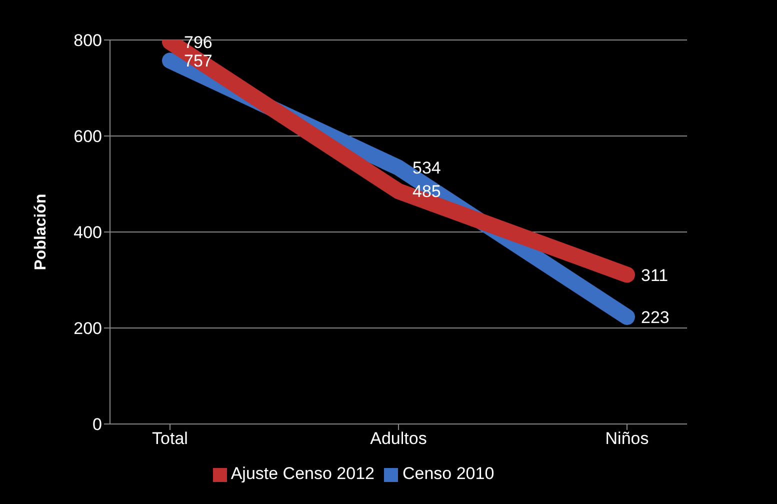 The width and height of the screenshot is (777, 504). What do you see at coordinates (654, 275) in the screenshot?
I see `data-label: 311` at bounding box center [654, 275].